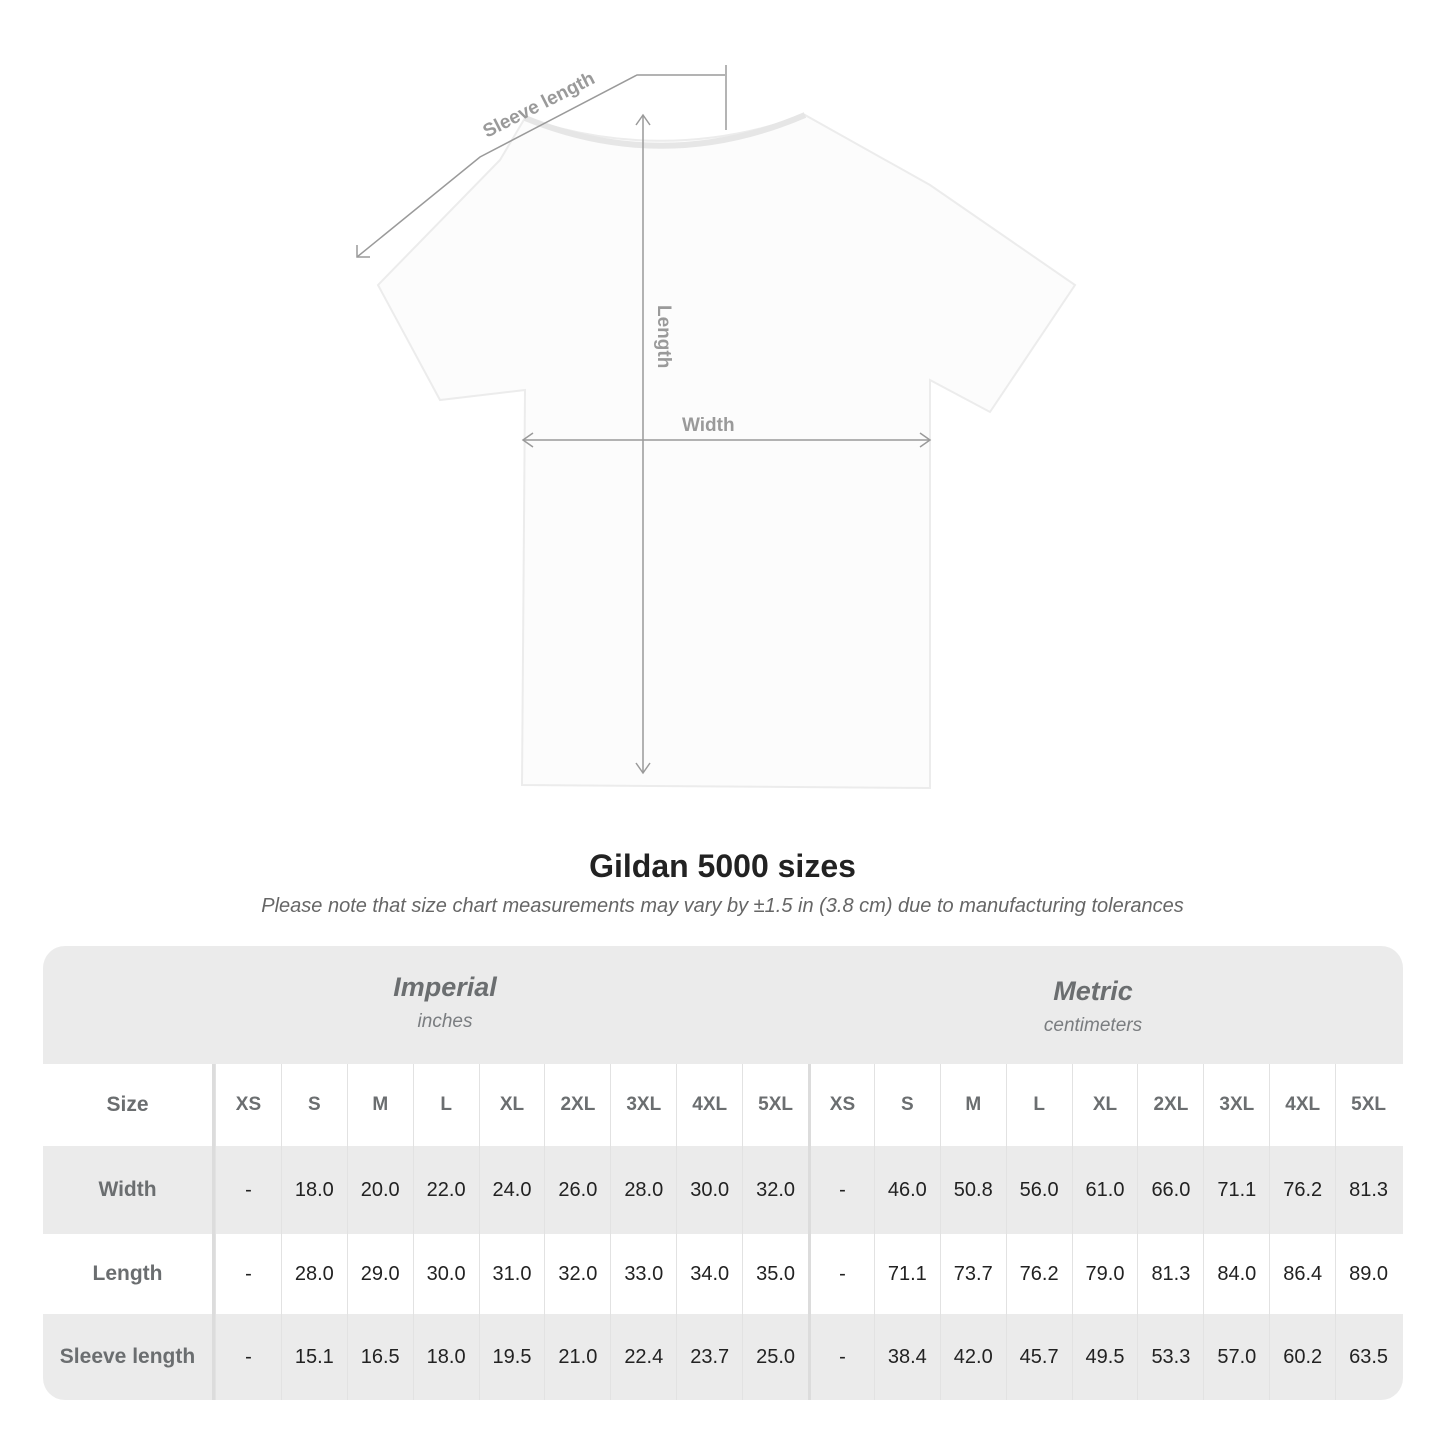 Image resolution: width=1445 pixels, height=1445 pixels. What do you see at coordinates (1302, 1357) in the screenshot?
I see `metric-value: 60.2` at bounding box center [1302, 1357].